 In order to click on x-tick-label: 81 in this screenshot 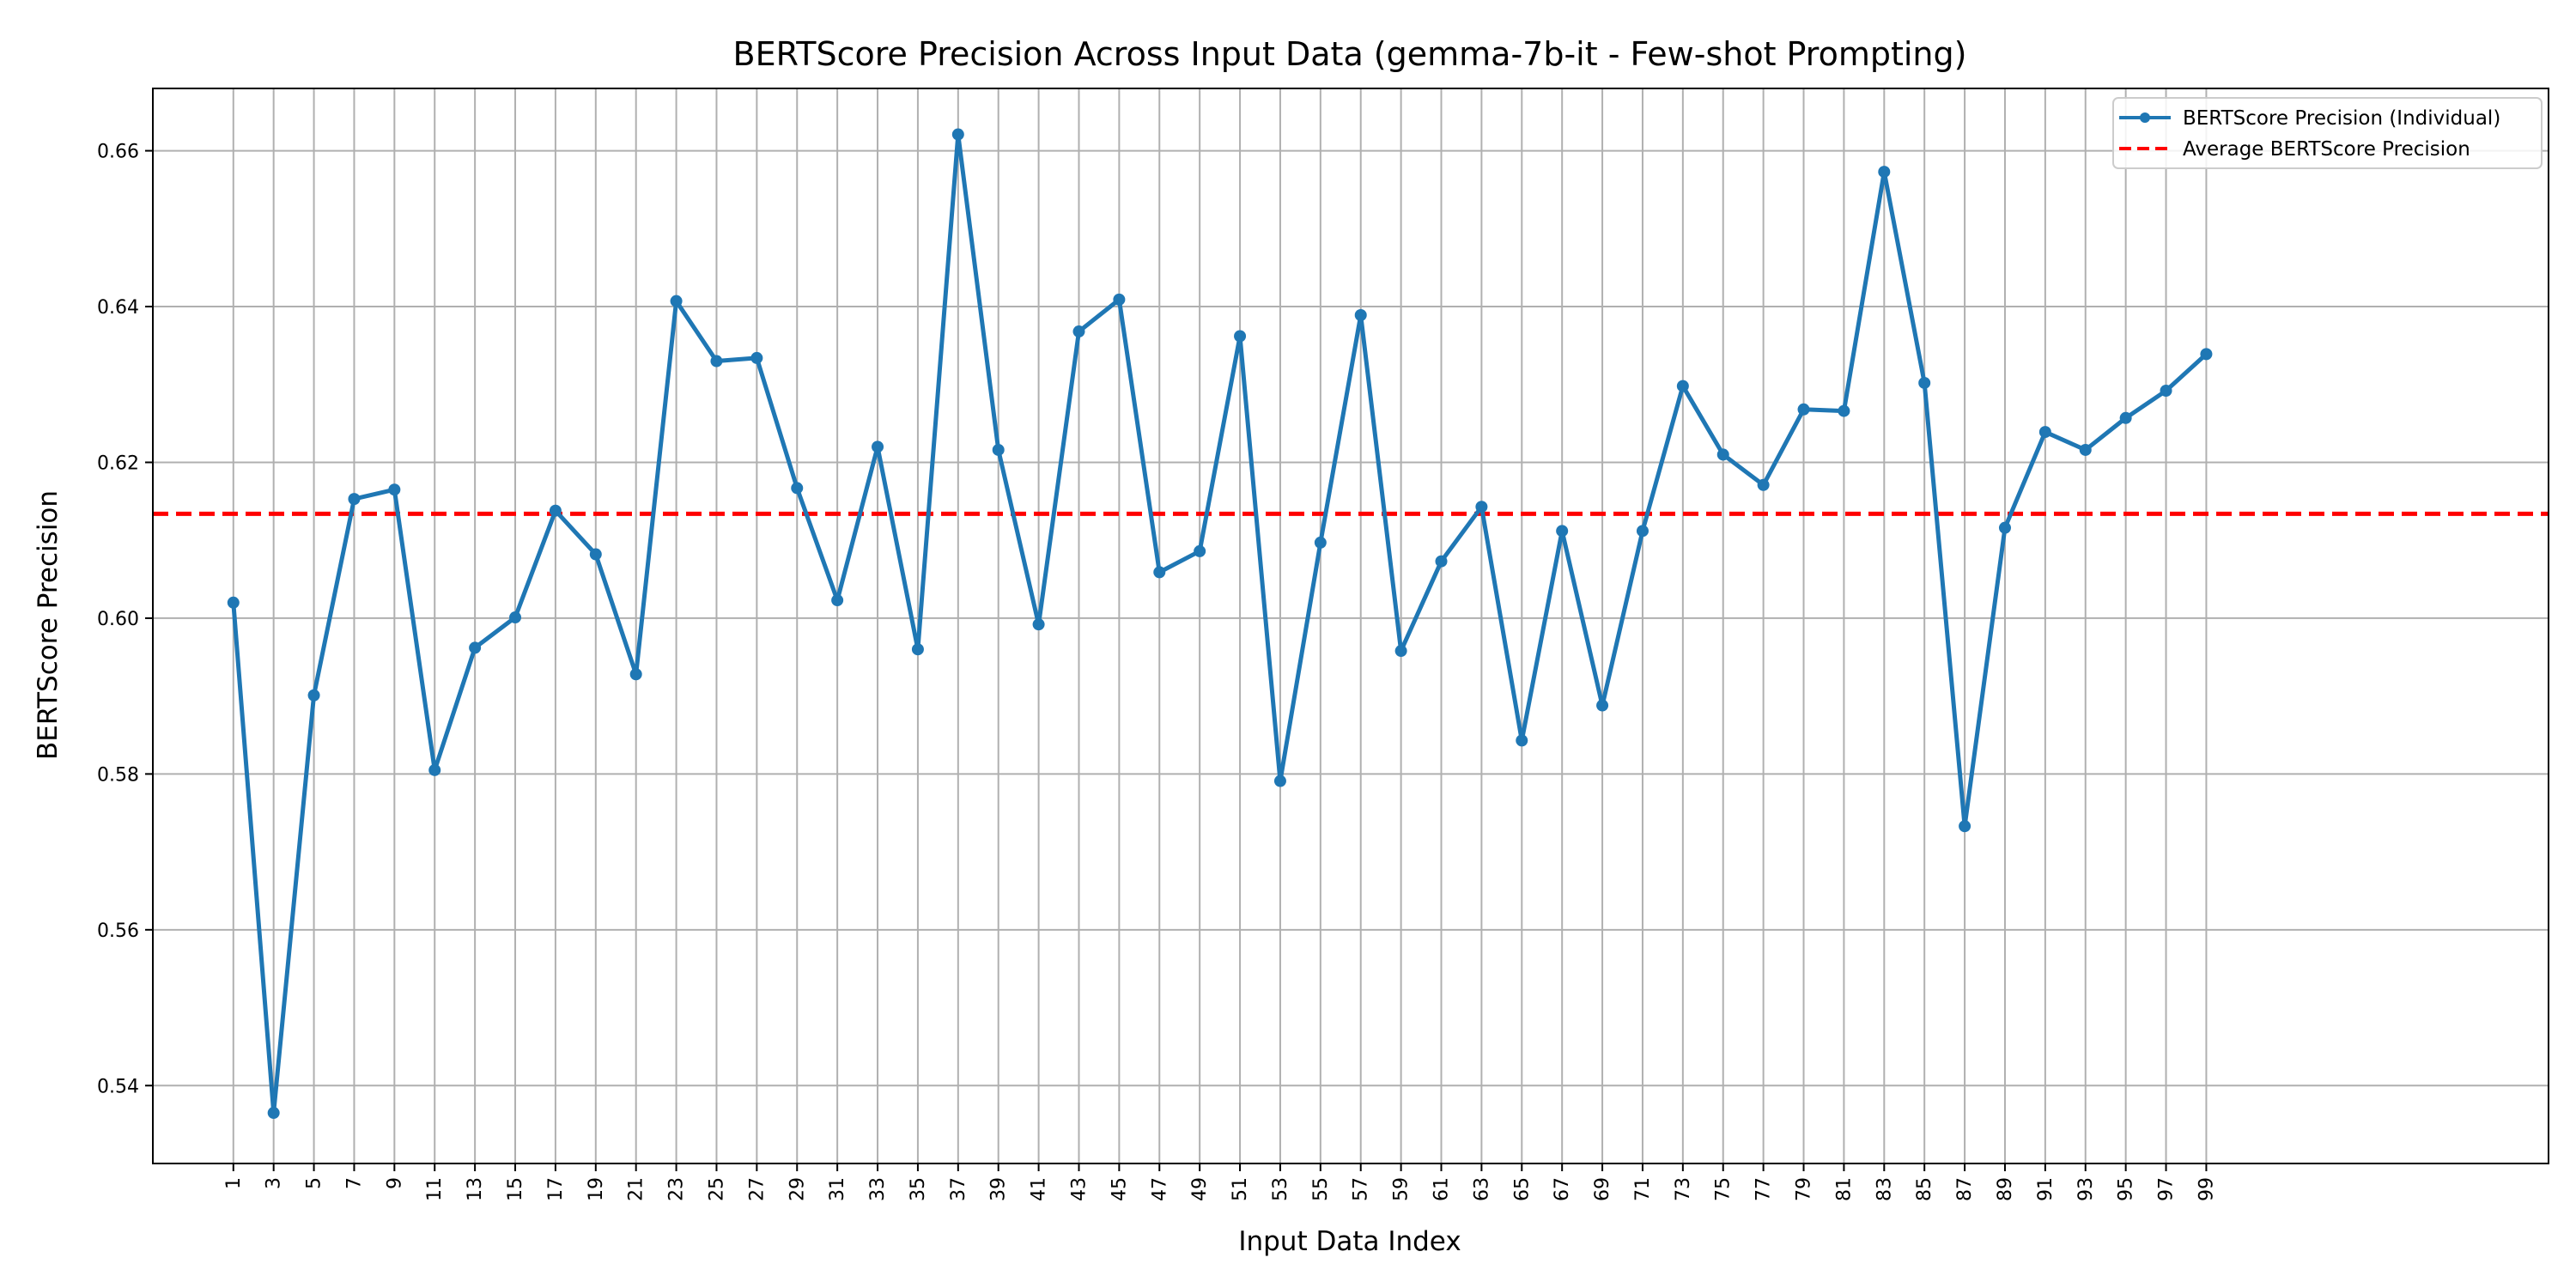, I will do `click(1844, 1189)`.